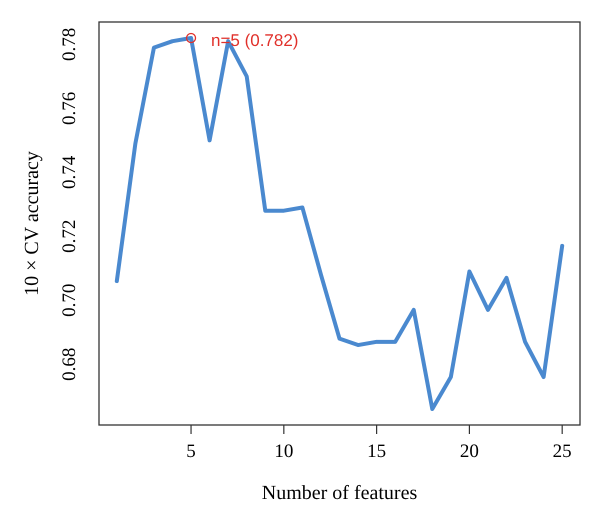 This screenshot has height=521, width=600. I want to click on y-tick-label: 0.72, so click(69, 236).